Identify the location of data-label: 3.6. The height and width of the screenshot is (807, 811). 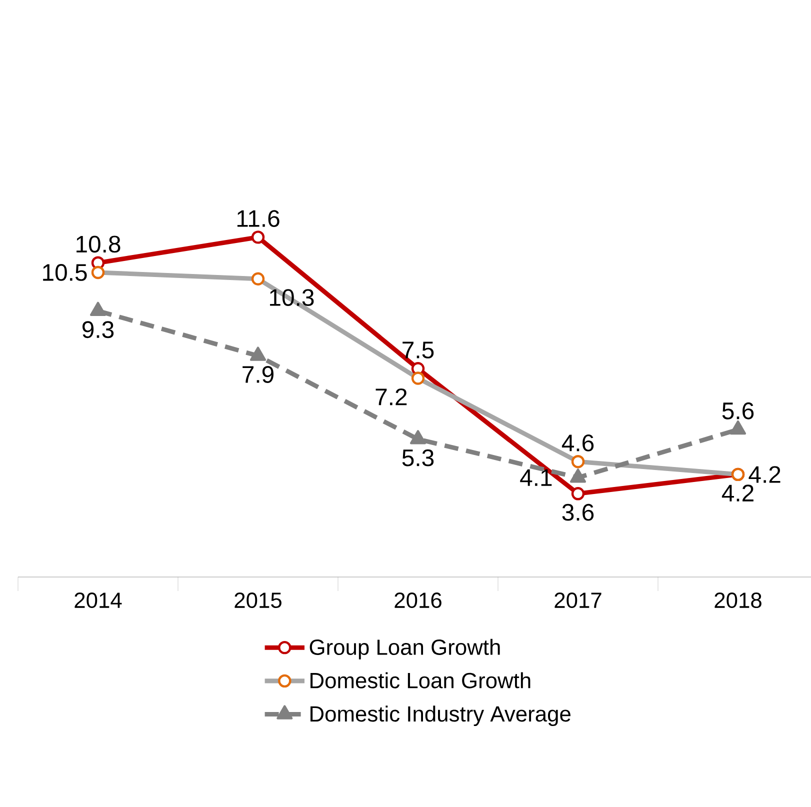
(578, 512).